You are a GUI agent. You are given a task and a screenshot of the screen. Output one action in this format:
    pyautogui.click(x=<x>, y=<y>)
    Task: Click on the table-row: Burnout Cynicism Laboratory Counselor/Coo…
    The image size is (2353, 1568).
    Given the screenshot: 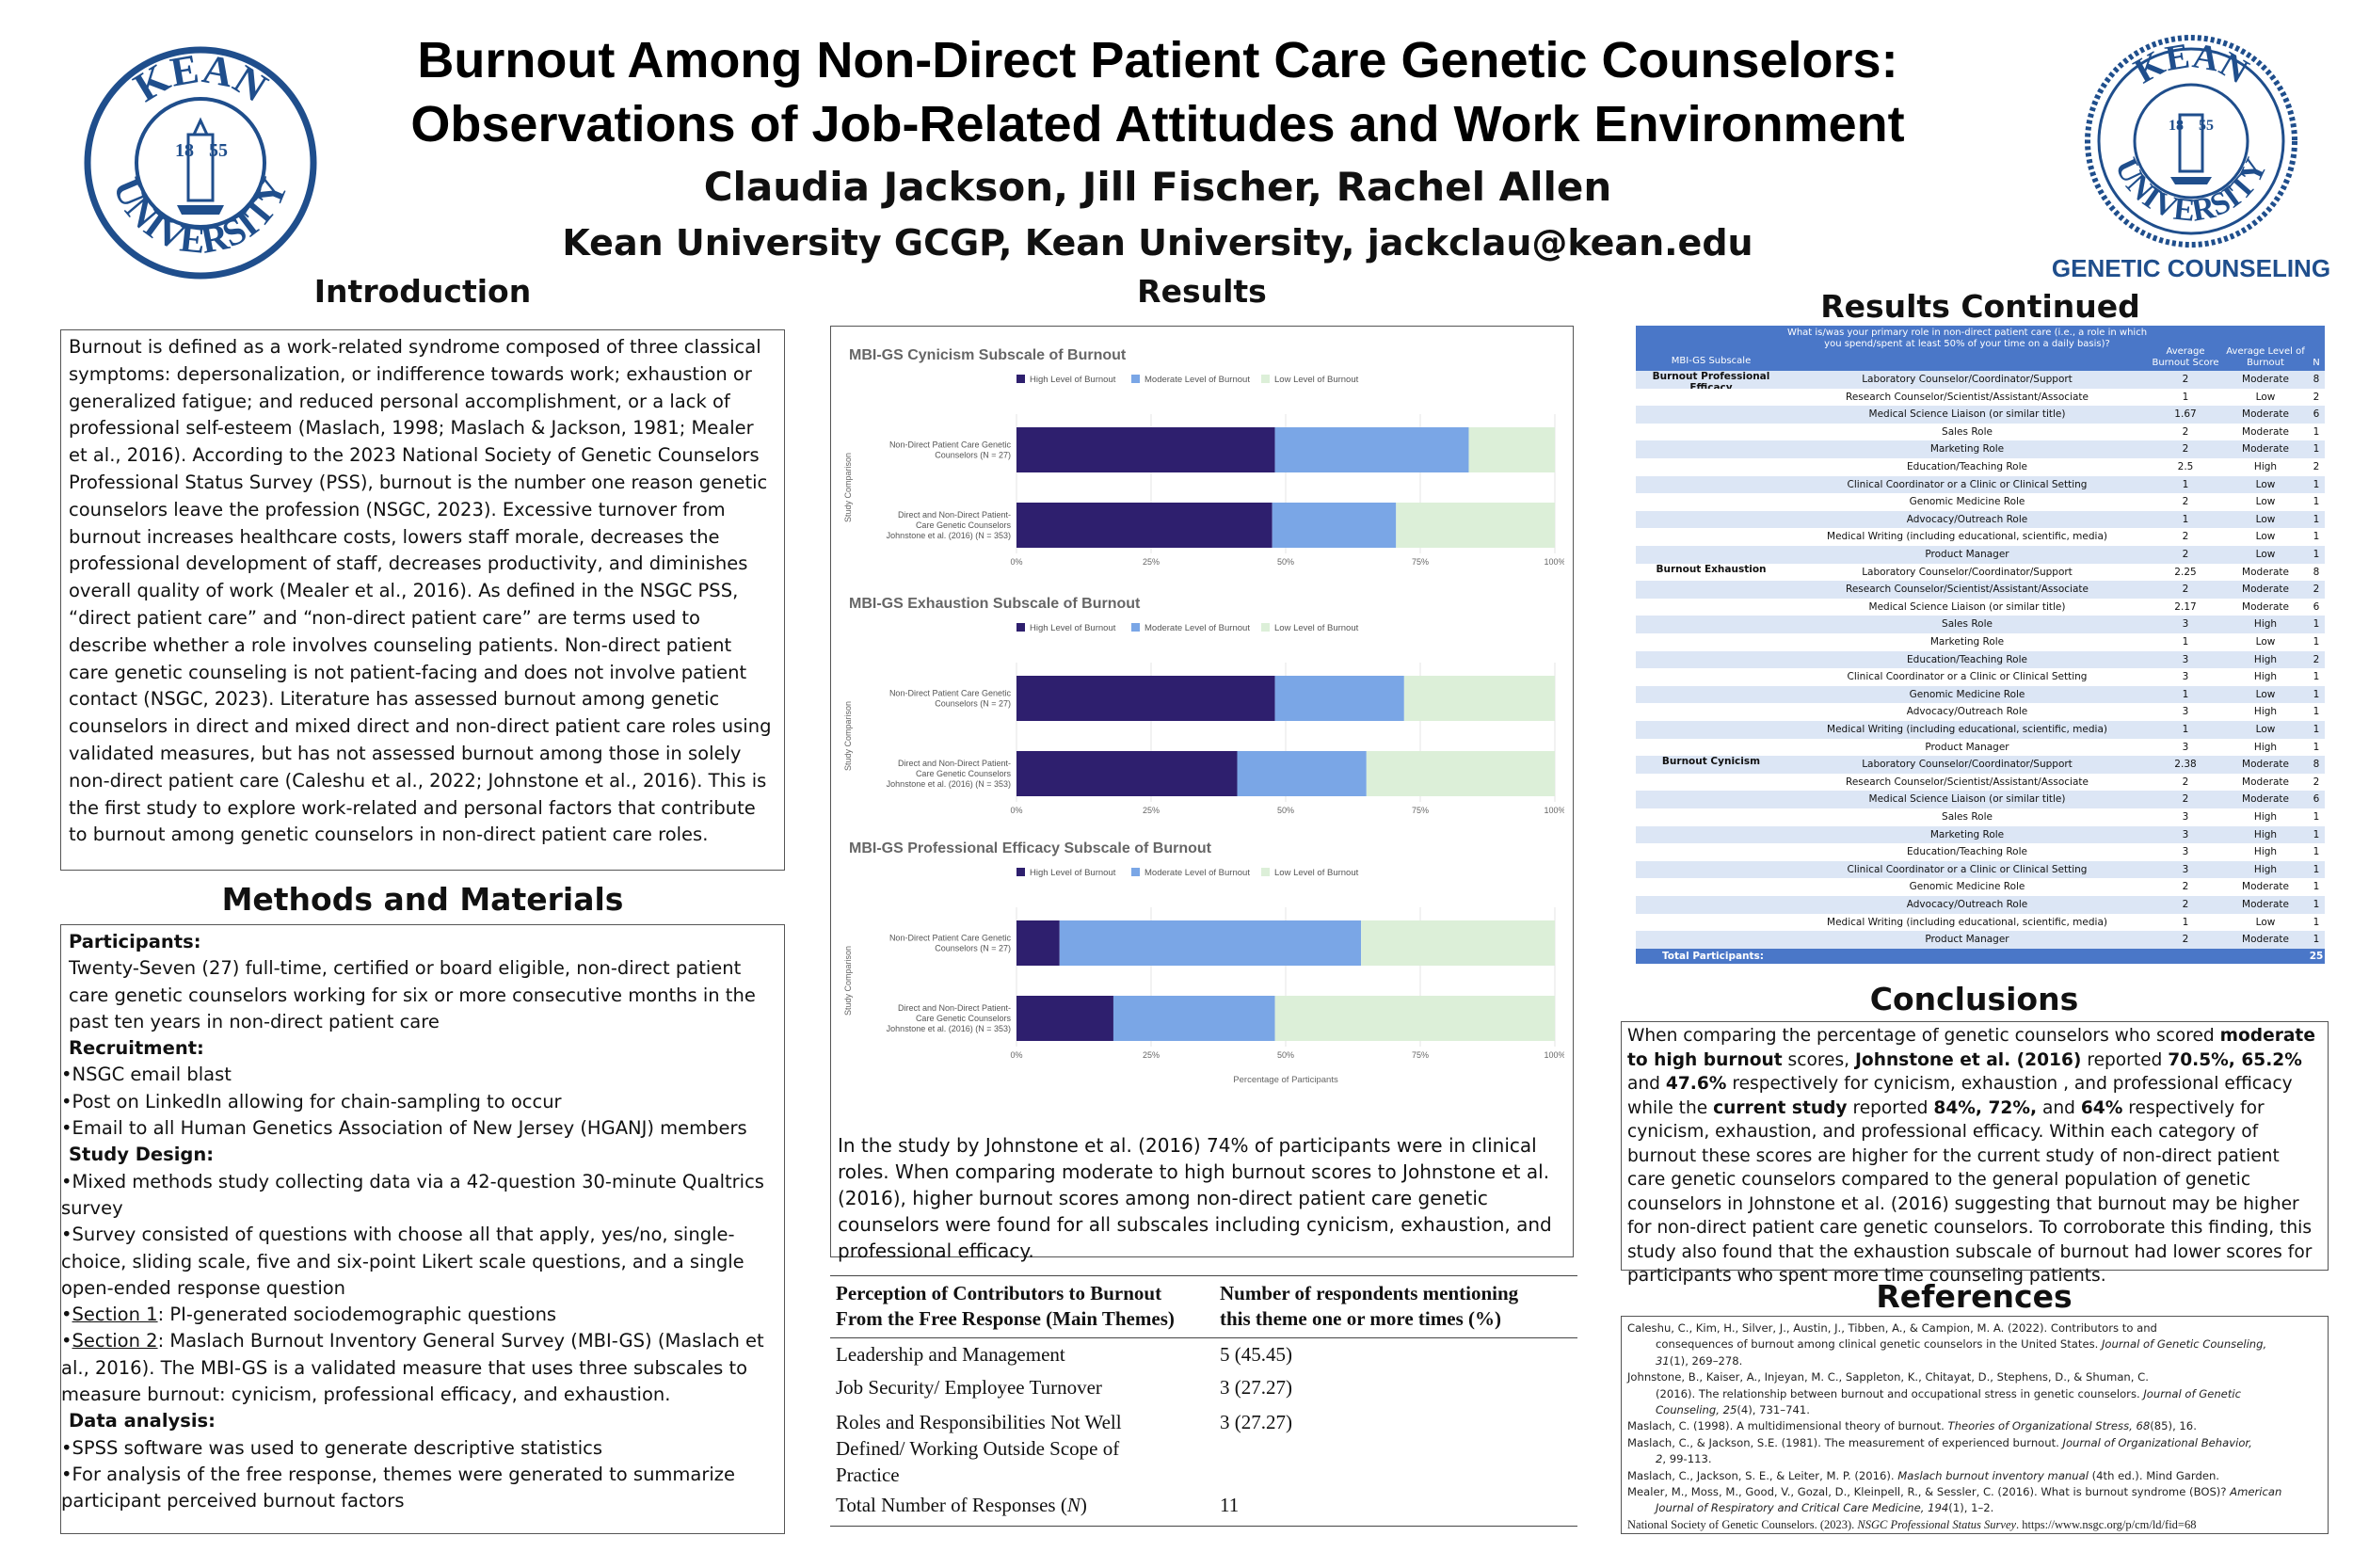 What is the action you would take?
    pyautogui.click(x=1981, y=765)
    